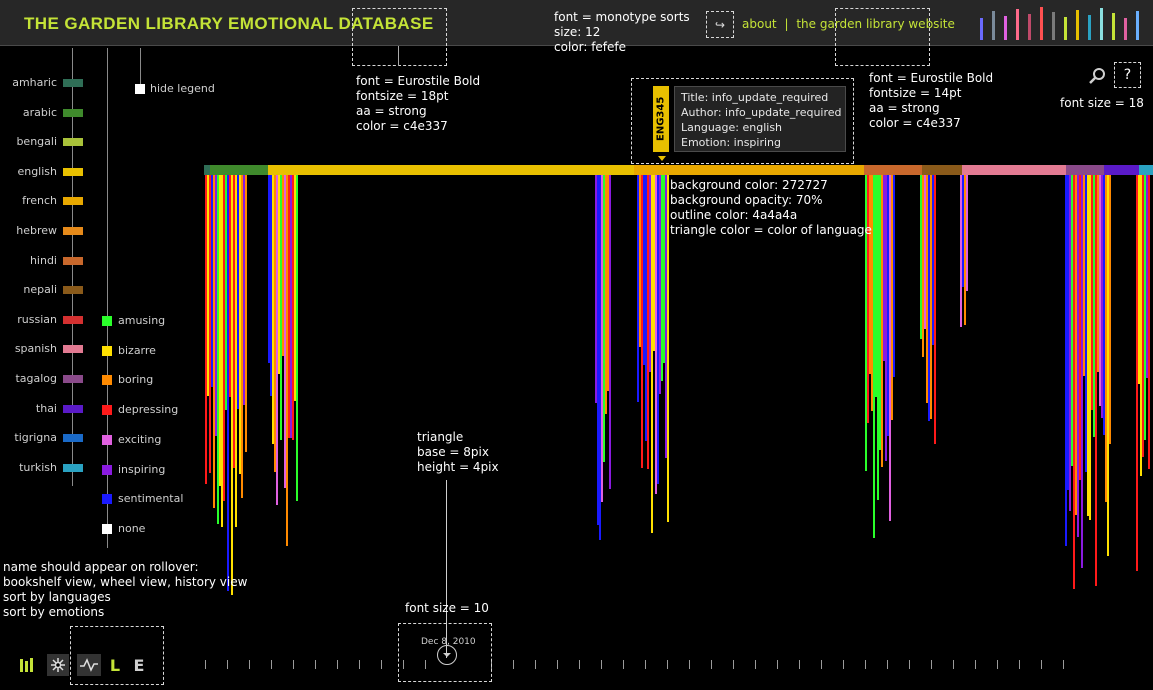 The image size is (1153, 690). Describe the element at coordinates (151, 499) in the screenshot. I see `emotion-legend-label: sentimental` at that location.